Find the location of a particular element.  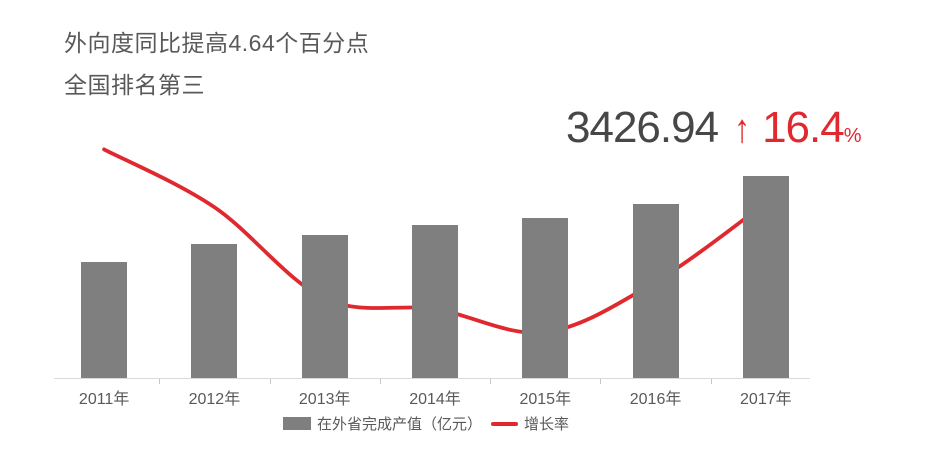

stat-growth-unit: % is located at coordinates (852, 136).